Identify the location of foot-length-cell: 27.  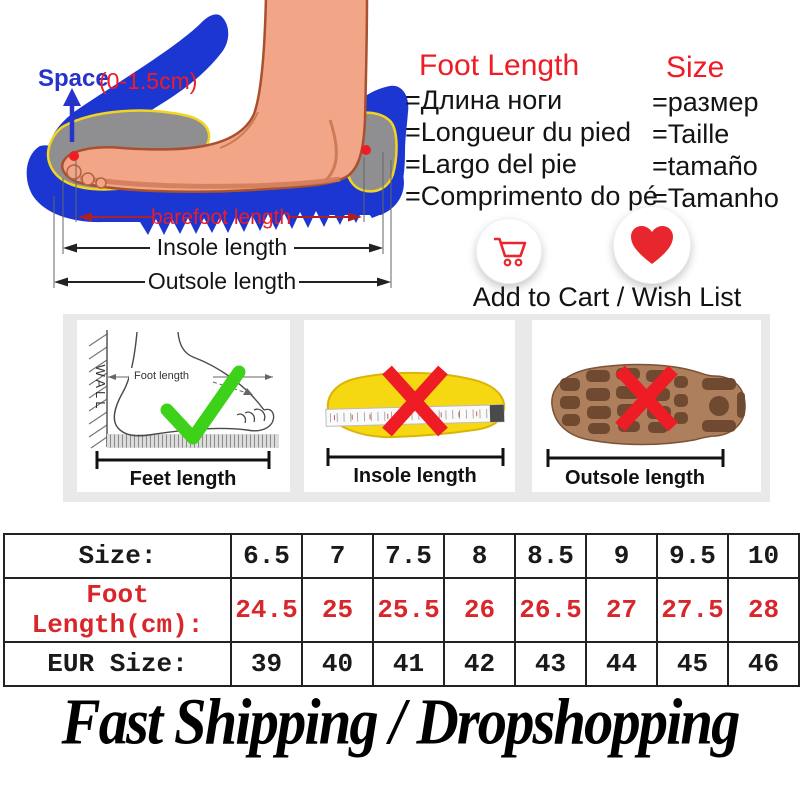
(621, 610).